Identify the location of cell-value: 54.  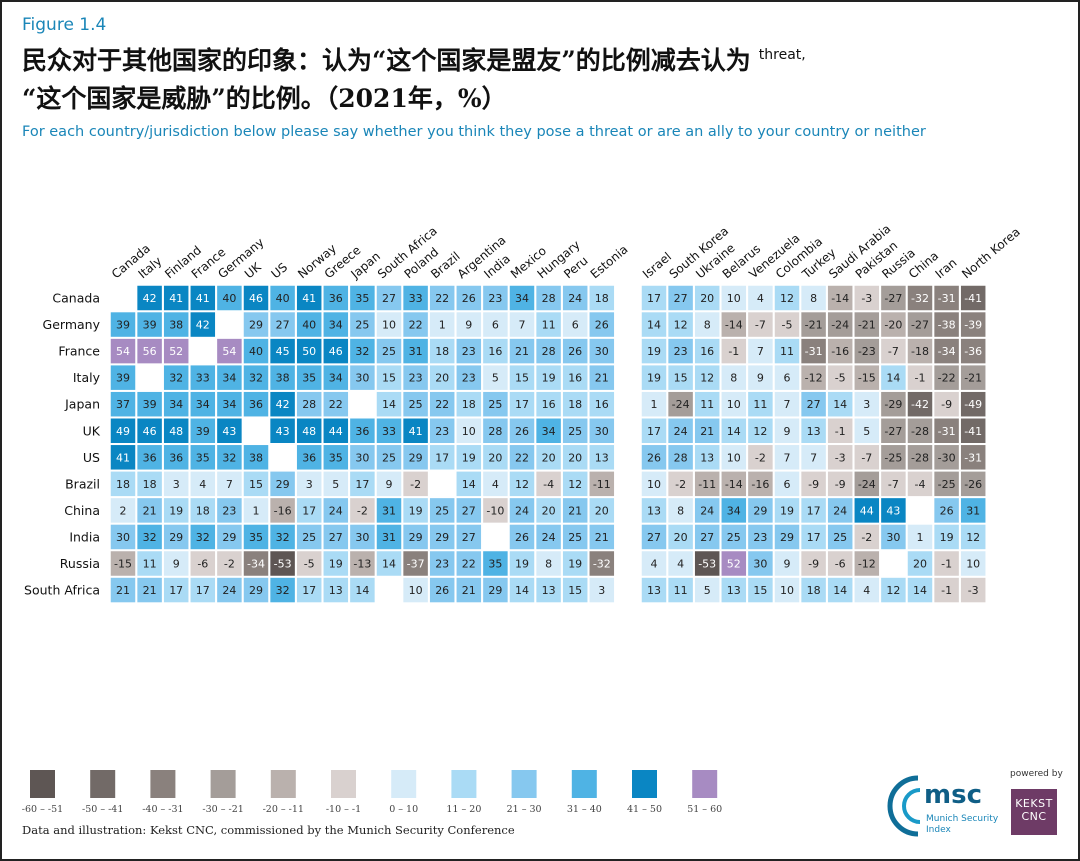
(123, 351).